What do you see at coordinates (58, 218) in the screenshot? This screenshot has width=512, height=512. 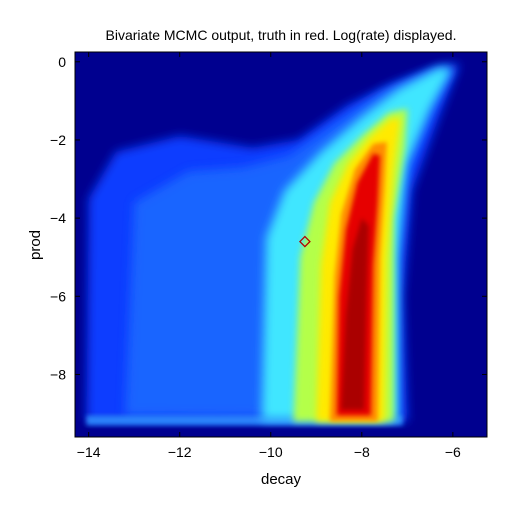 I see `y-tick-label: −4` at bounding box center [58, 218].